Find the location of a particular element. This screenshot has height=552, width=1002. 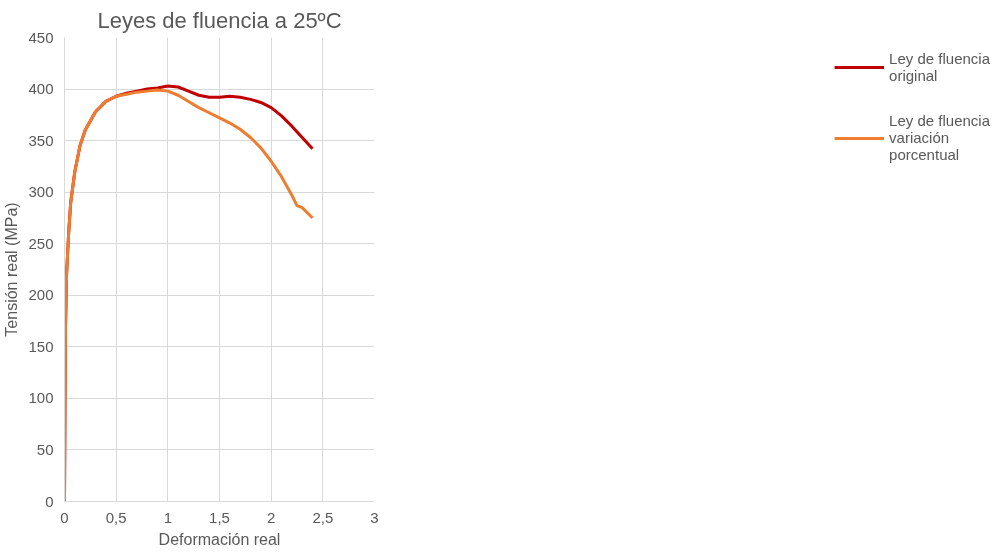

x-tick-label: 1 is located at coordinates (168, 517).